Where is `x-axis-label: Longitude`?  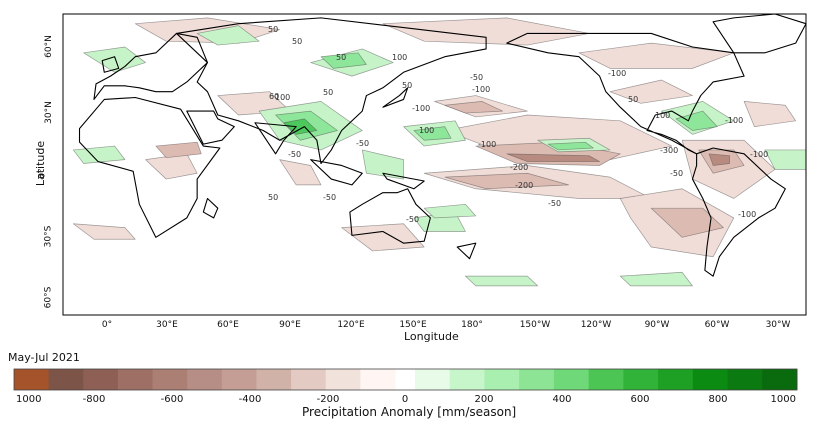
x-axis-label: Longitude is located at coordinates (431, 336).